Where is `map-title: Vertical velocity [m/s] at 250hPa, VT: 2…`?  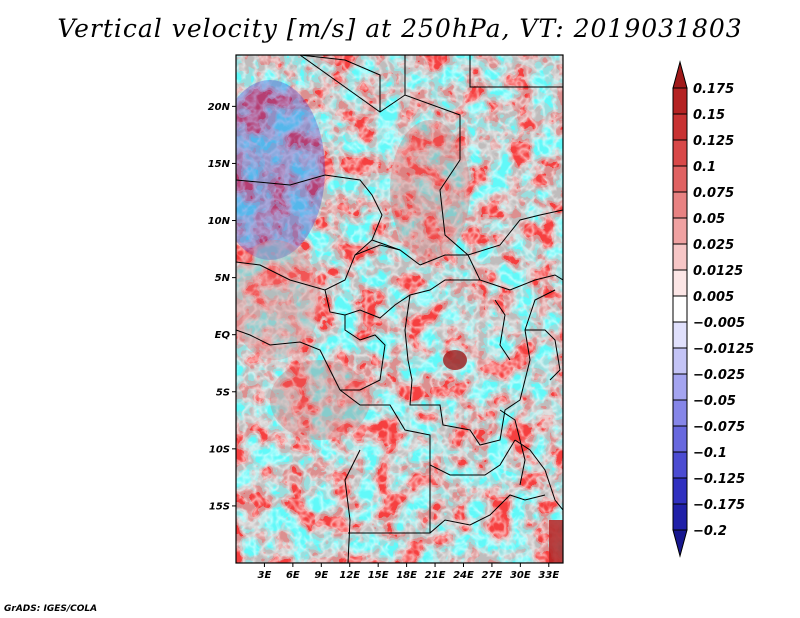 map-title: Vertical velocity [m/s] at 250hPa, VT: 2… is located at coordinates (400, 28).